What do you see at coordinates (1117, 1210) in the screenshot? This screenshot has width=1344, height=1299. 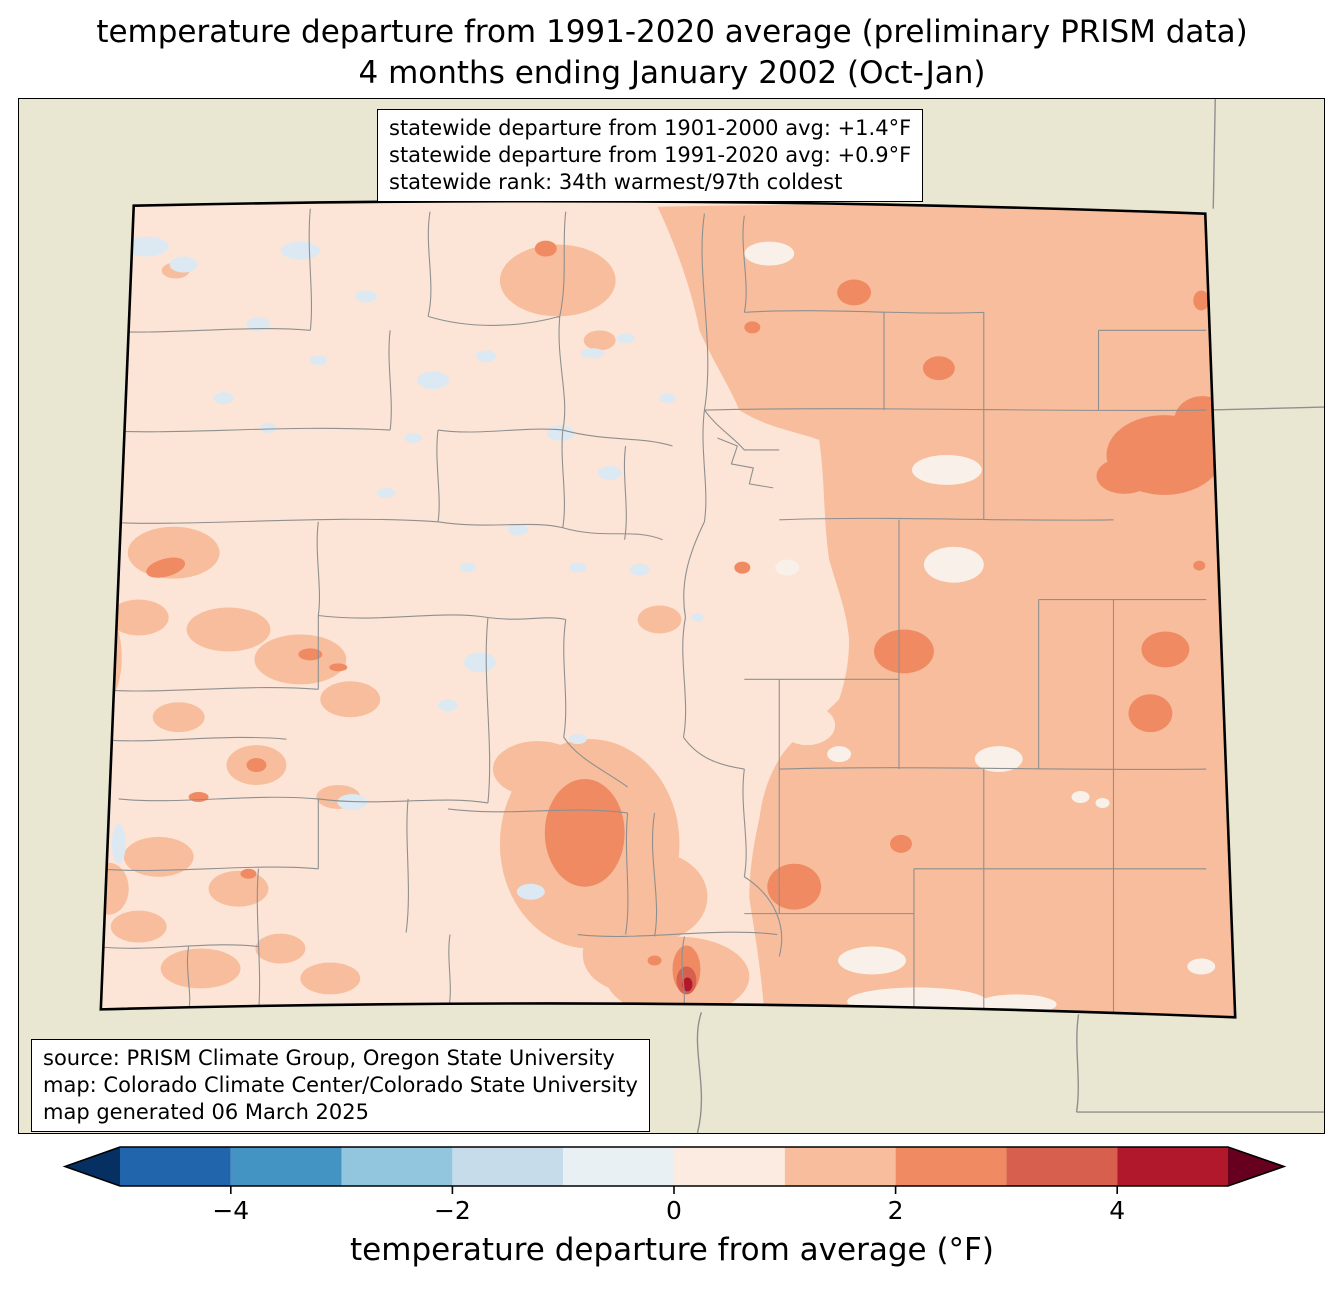 I see `colorbar-tick-label: 4` at bounding box center [1117, 1210].